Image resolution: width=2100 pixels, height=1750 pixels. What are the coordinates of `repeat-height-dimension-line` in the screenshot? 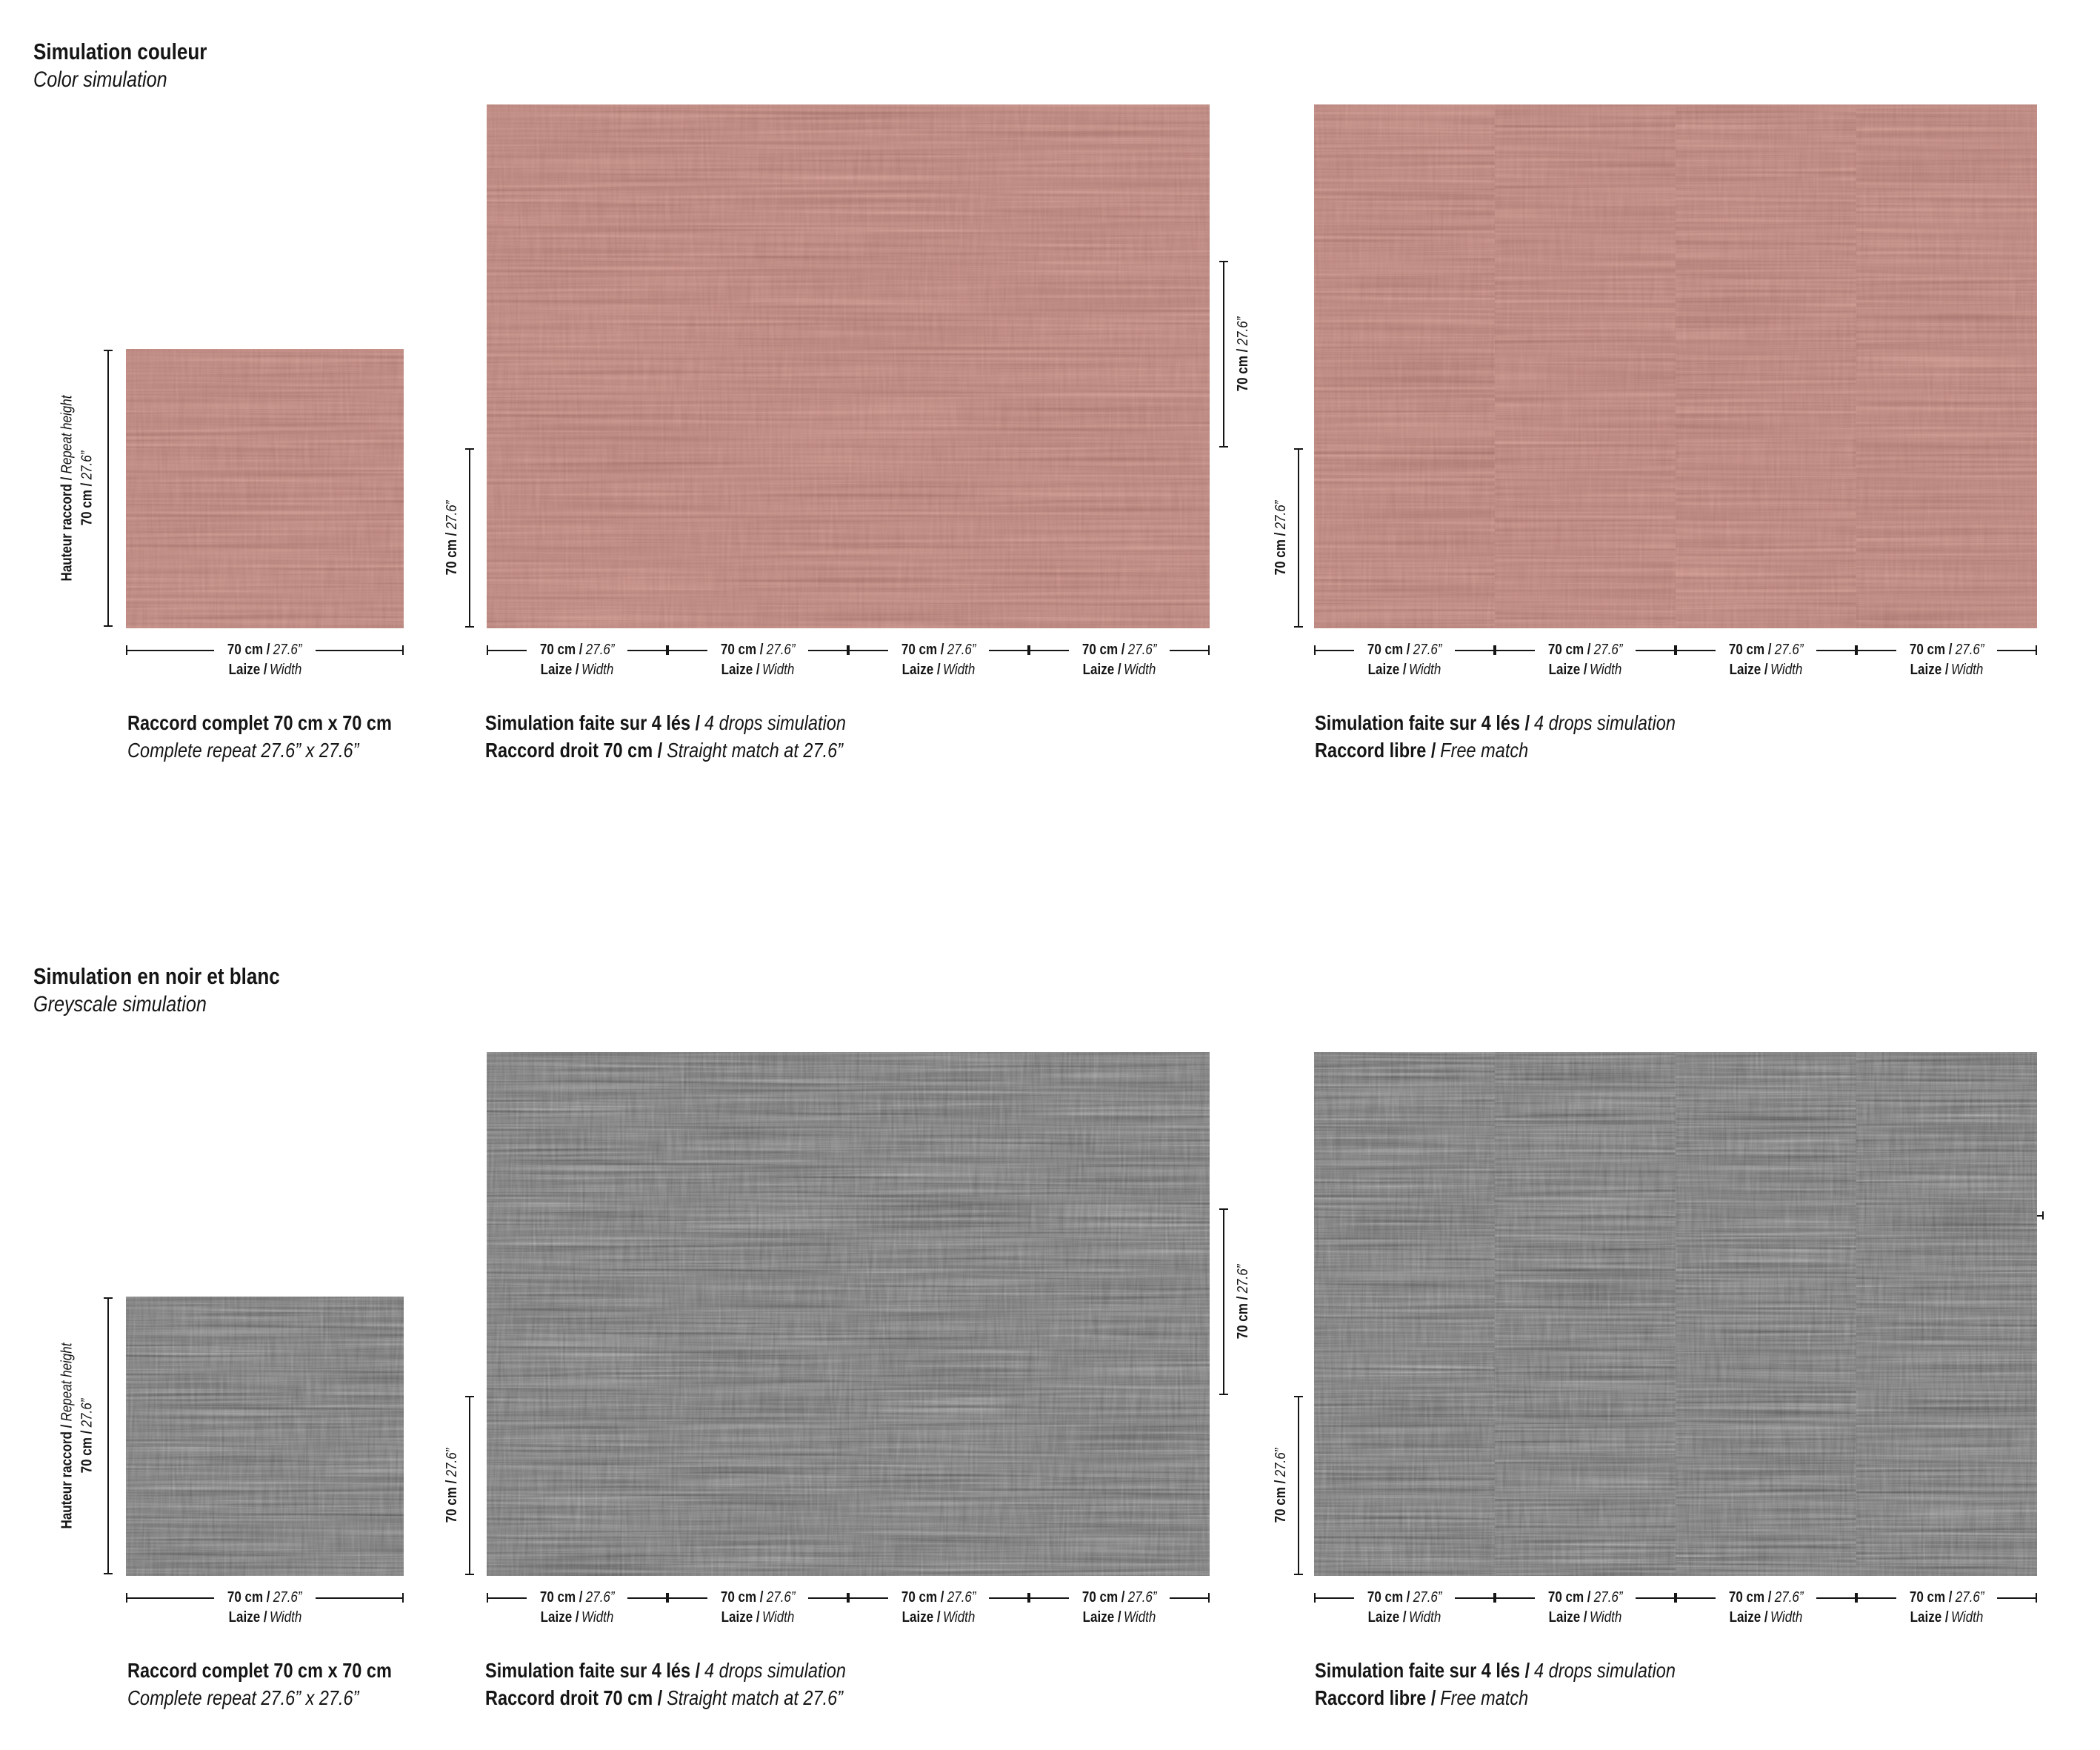 It's located at (109, 1435).